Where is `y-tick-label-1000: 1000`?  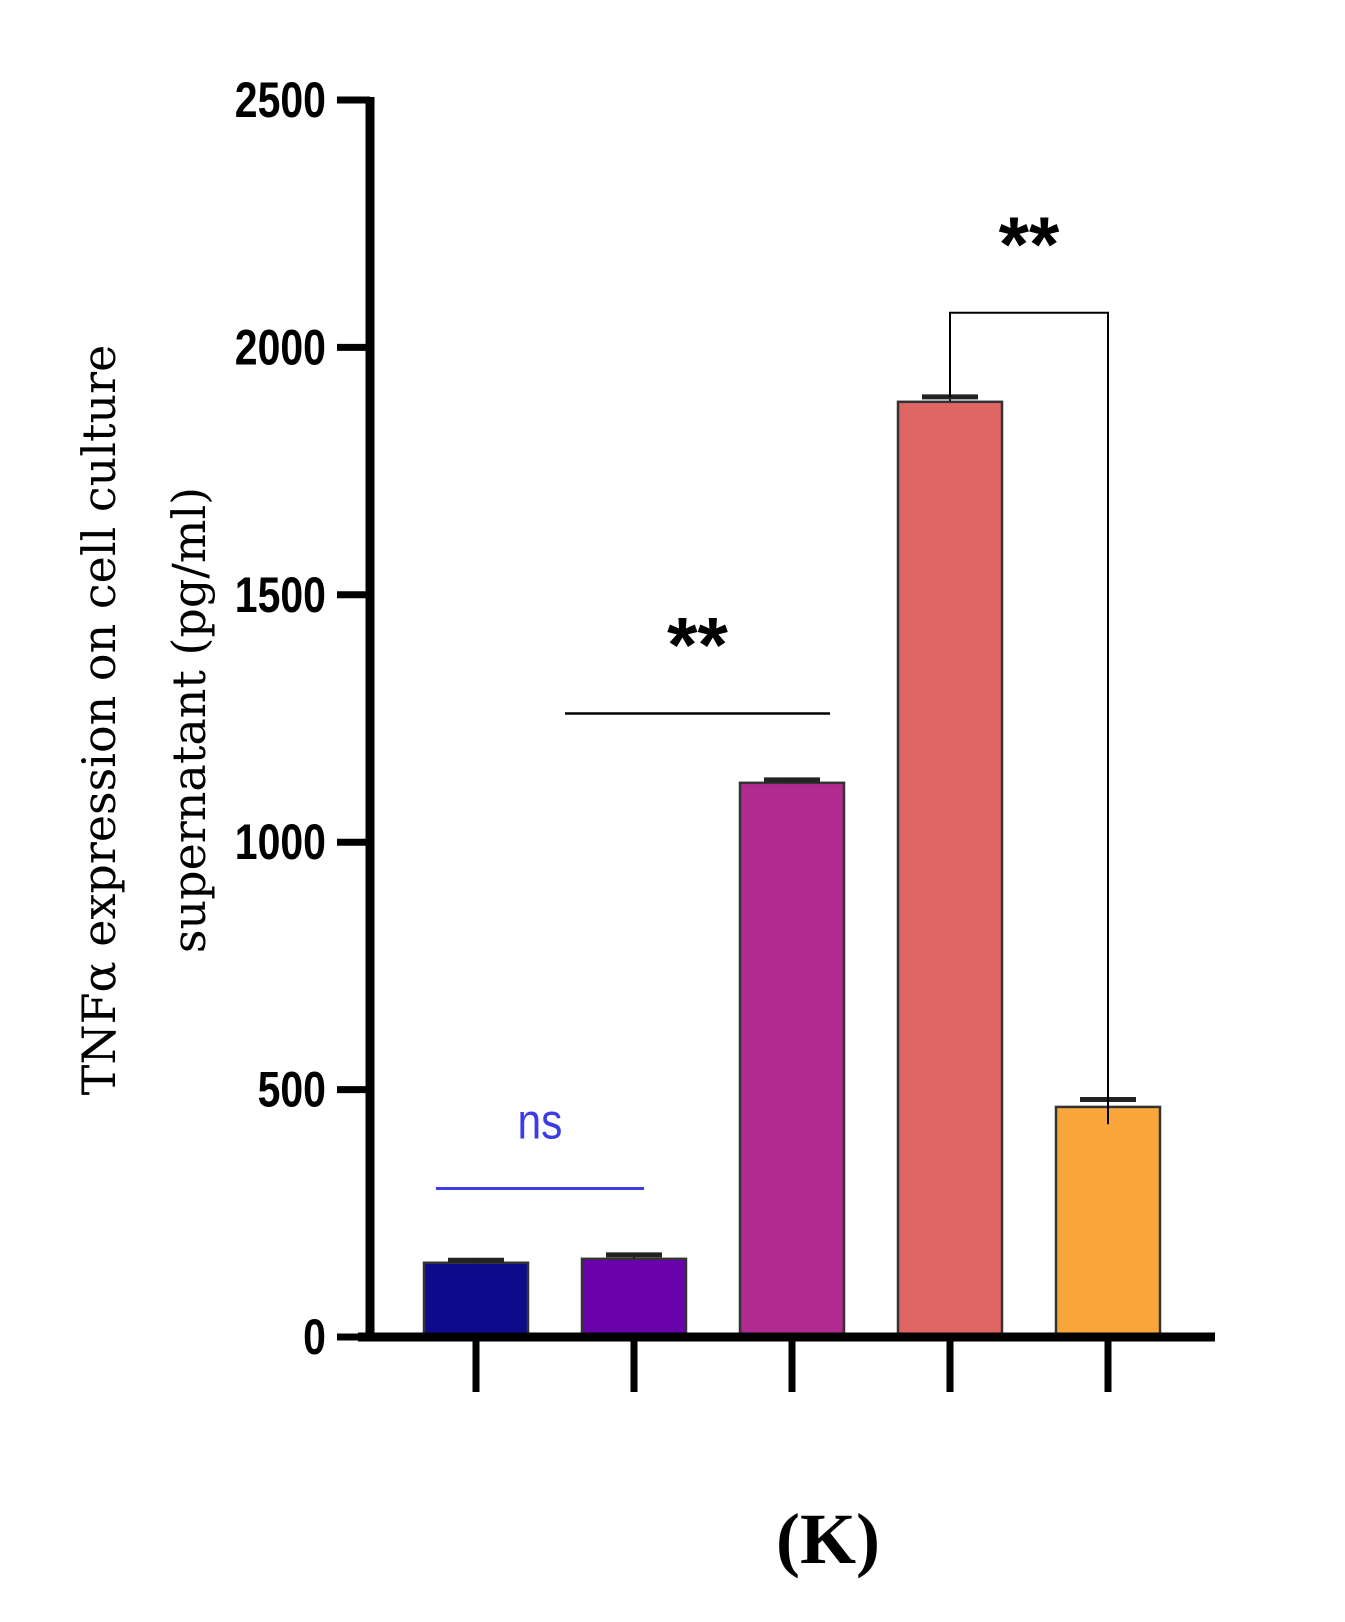 y-tick-label-1000: 1000 is located at coordinates (280, 842).